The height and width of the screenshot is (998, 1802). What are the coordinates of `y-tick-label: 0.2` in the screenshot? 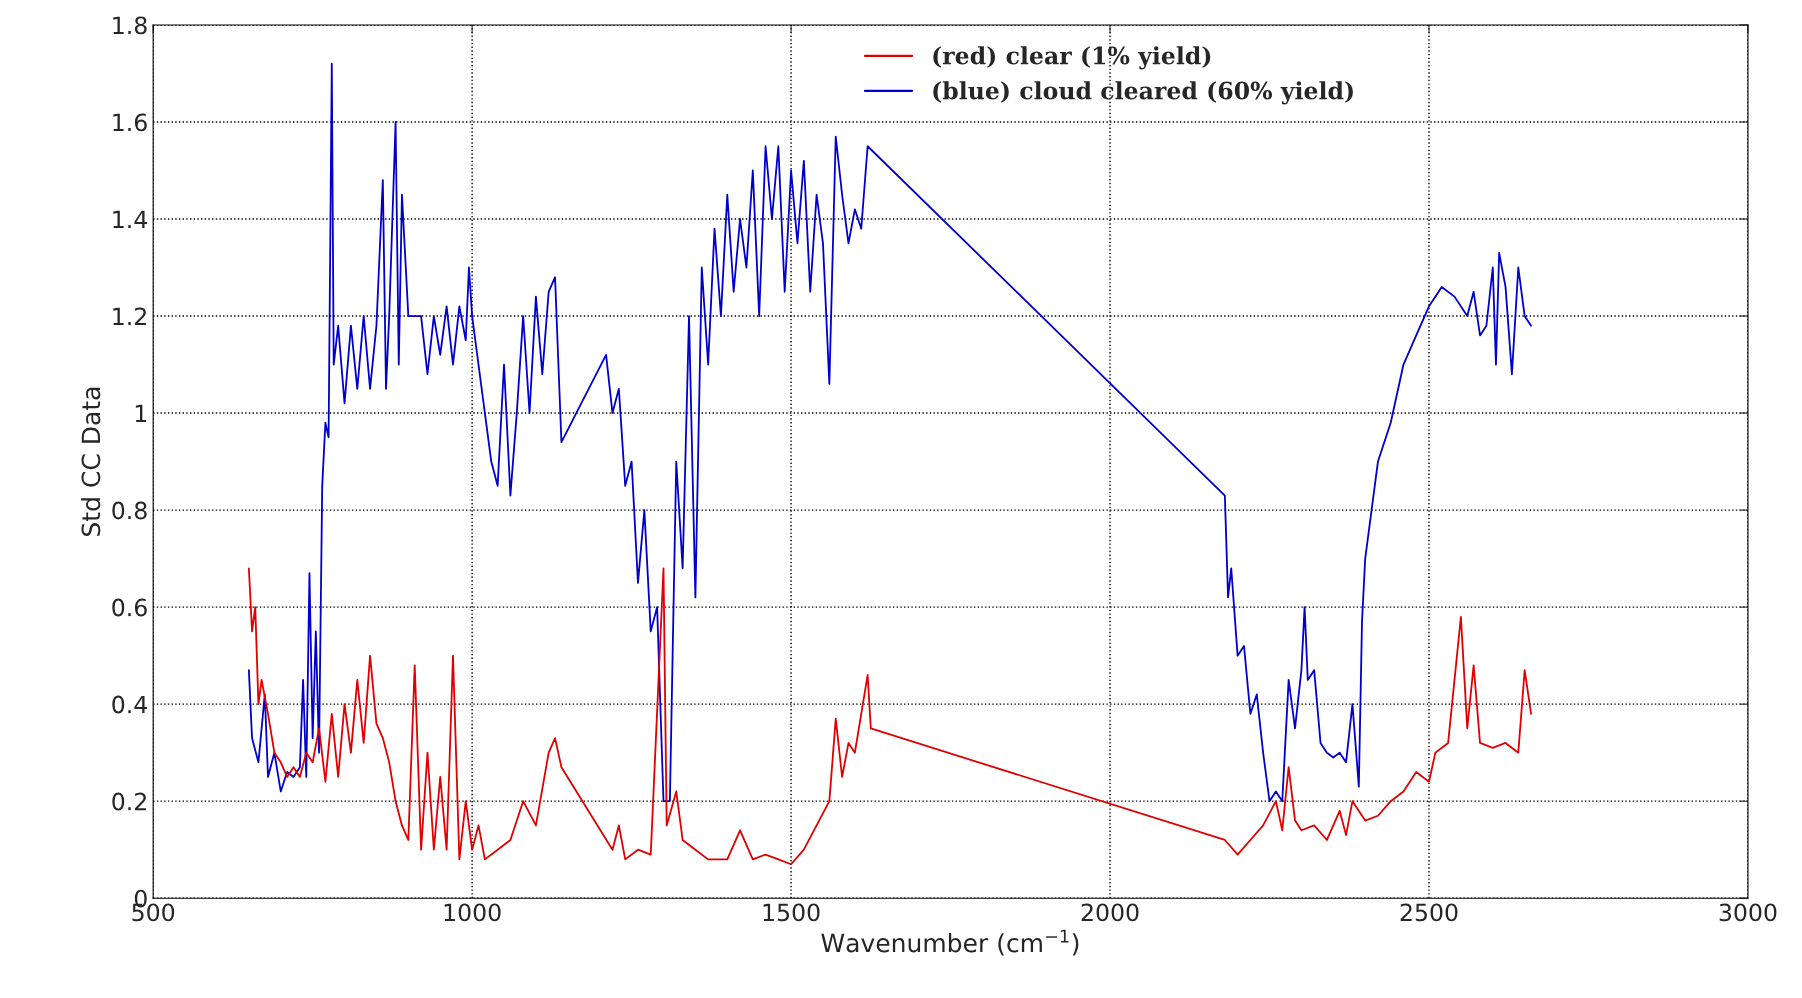 It's located at (129, 801).